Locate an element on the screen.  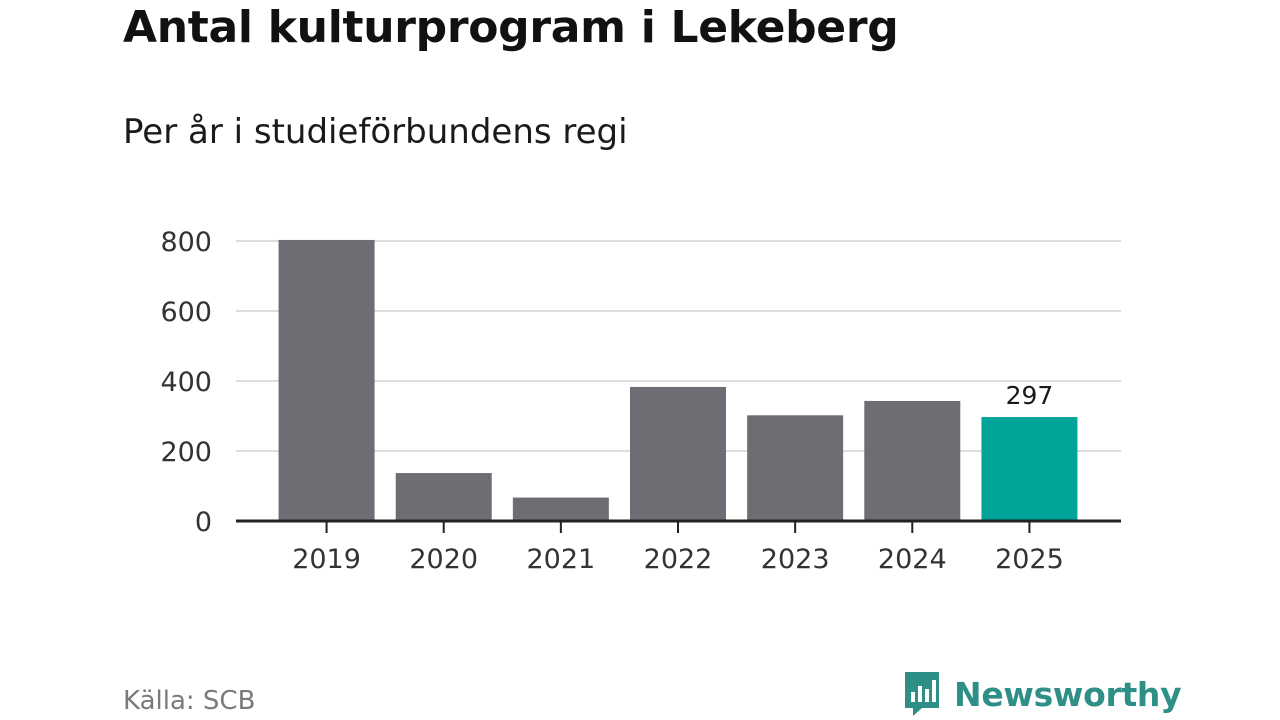
bar-2019 is located at coordinates (326, 380).